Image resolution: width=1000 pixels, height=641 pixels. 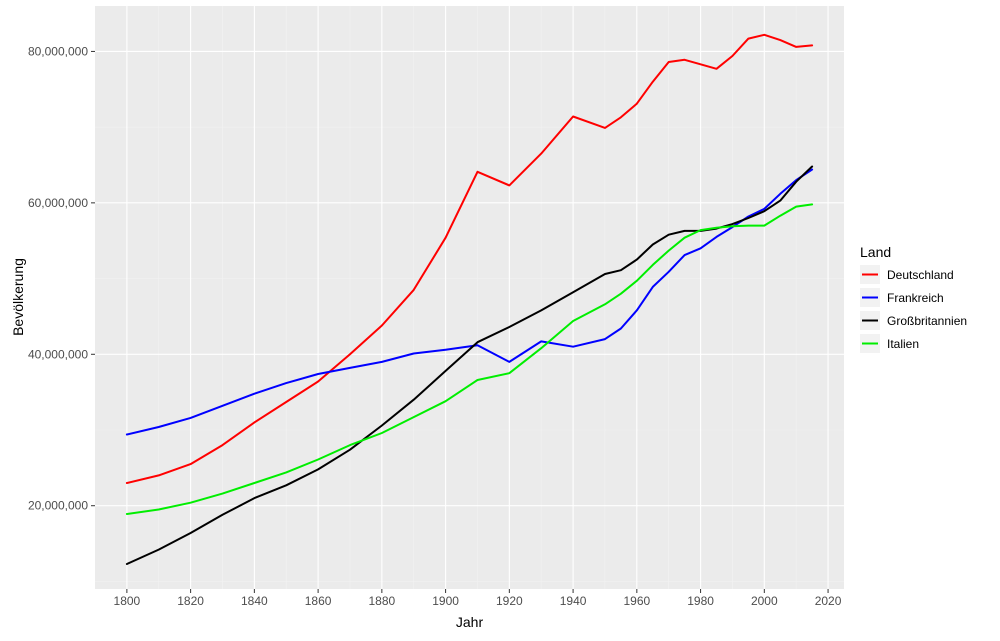 What do you see at coordinates (318, 601) in the screenshot?
I see `x-tick-label: 1860` at bounding box center [318, 601].